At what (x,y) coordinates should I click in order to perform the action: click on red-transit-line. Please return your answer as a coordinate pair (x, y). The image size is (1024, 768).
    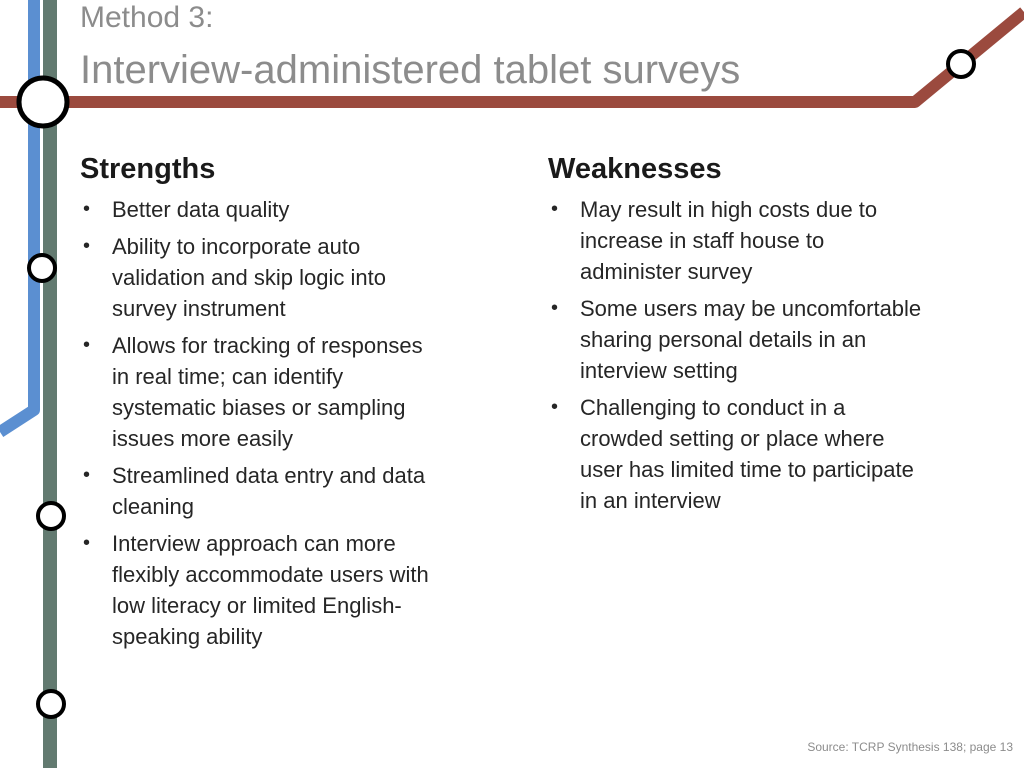
    Looking at the image, I should click on (512, 57).